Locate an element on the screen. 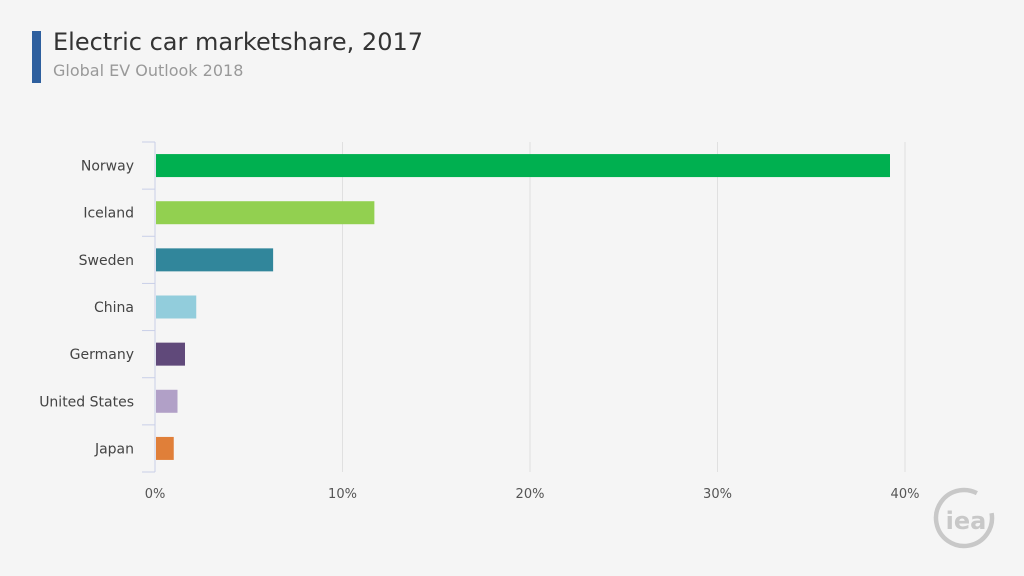  category-label: United States is located at coordinates (86, 402).